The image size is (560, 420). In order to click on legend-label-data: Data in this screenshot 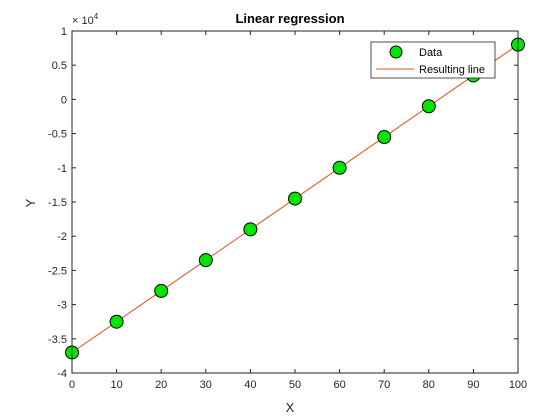, I will do `click(431, 53)`.